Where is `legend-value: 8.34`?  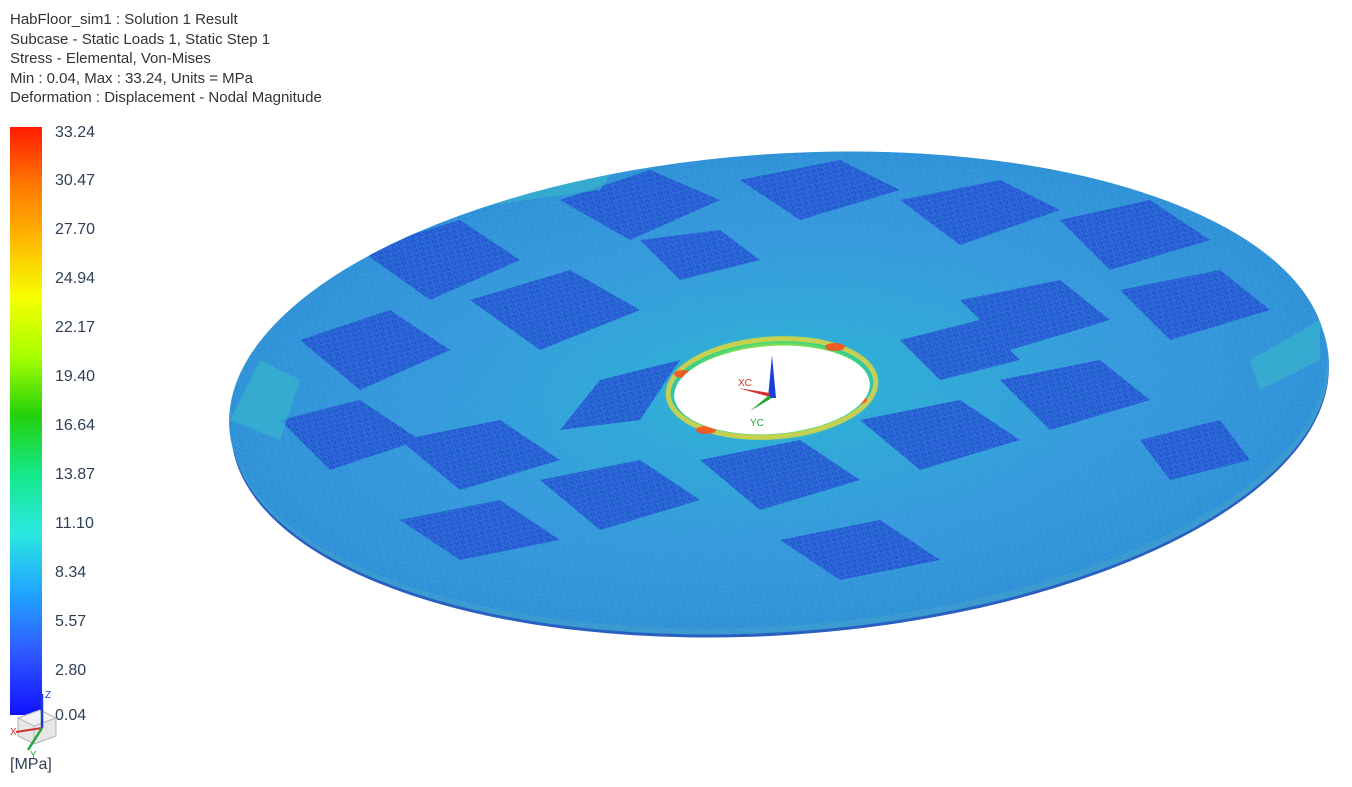
legend-value: 8.34 is located at coordinates (71, 572).